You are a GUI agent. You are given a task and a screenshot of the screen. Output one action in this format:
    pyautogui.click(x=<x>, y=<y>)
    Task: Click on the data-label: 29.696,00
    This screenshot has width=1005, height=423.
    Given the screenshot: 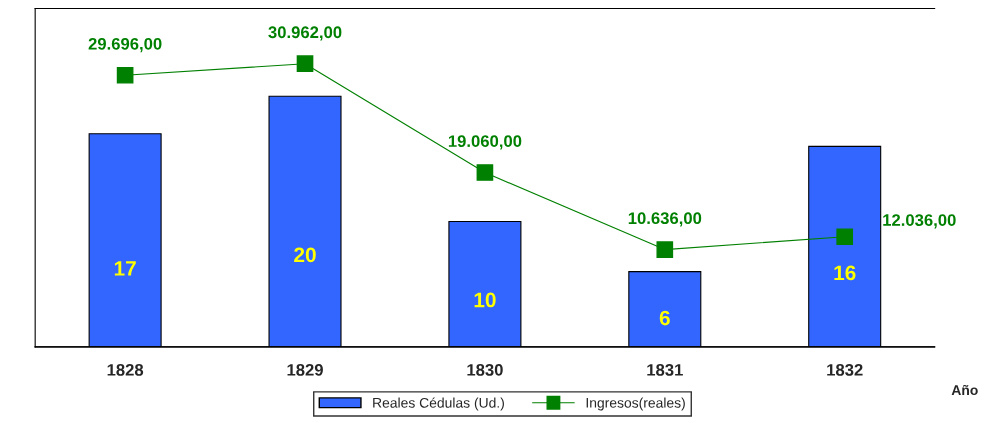 What is the action you would take?
    pyautogui.click(x=125, y=45)
    